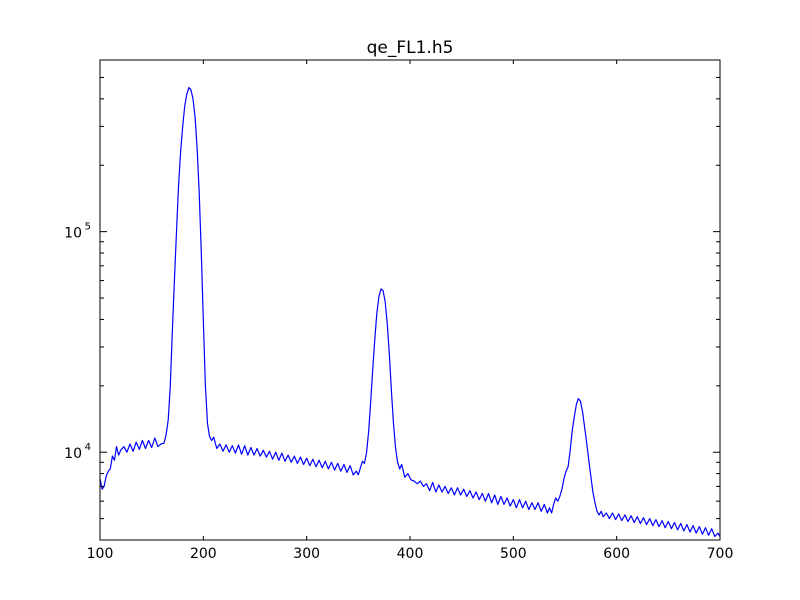  What do you see at coordinates (410, 554) in the screenshot?
I see `x-tick-label: 400` at bounding box center [410, 554].